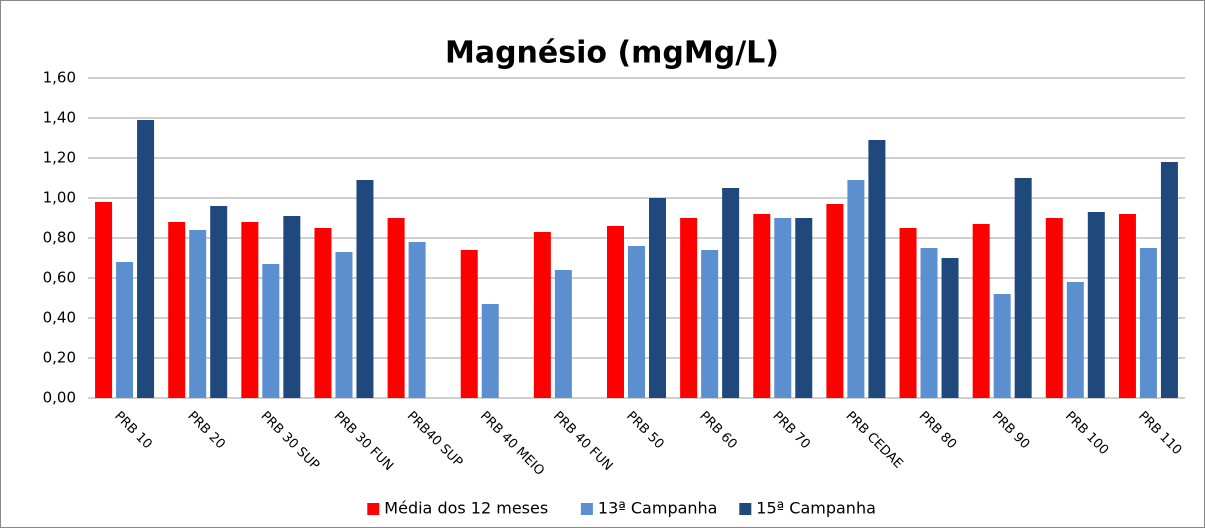 The height and width of the screenshot is (528, 1205). I want to click on y-tick-label: 0,60, so click(59, 278).